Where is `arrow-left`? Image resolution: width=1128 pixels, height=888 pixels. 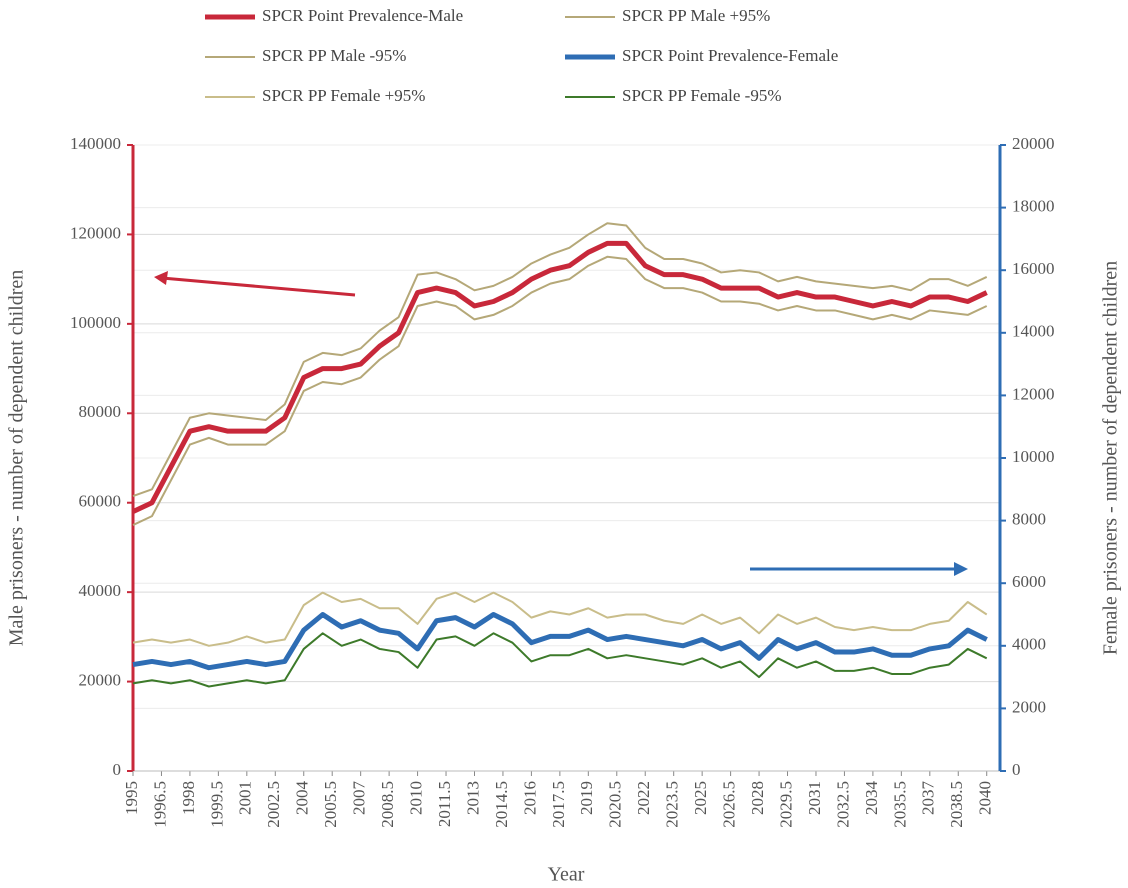
arrow-left is located at coordinates (258, 286).